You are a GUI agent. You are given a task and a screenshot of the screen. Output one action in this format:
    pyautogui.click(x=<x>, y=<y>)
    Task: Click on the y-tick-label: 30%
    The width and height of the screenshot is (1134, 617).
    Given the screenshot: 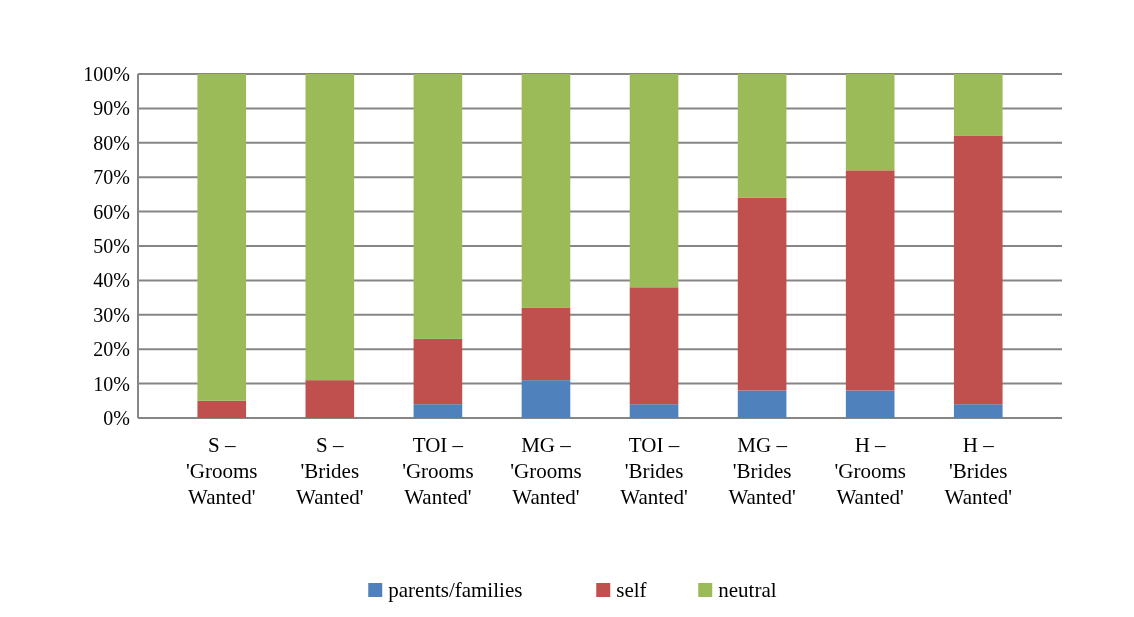 What is the action you would take?
    pyautogui.click(x=111, y=314)
    